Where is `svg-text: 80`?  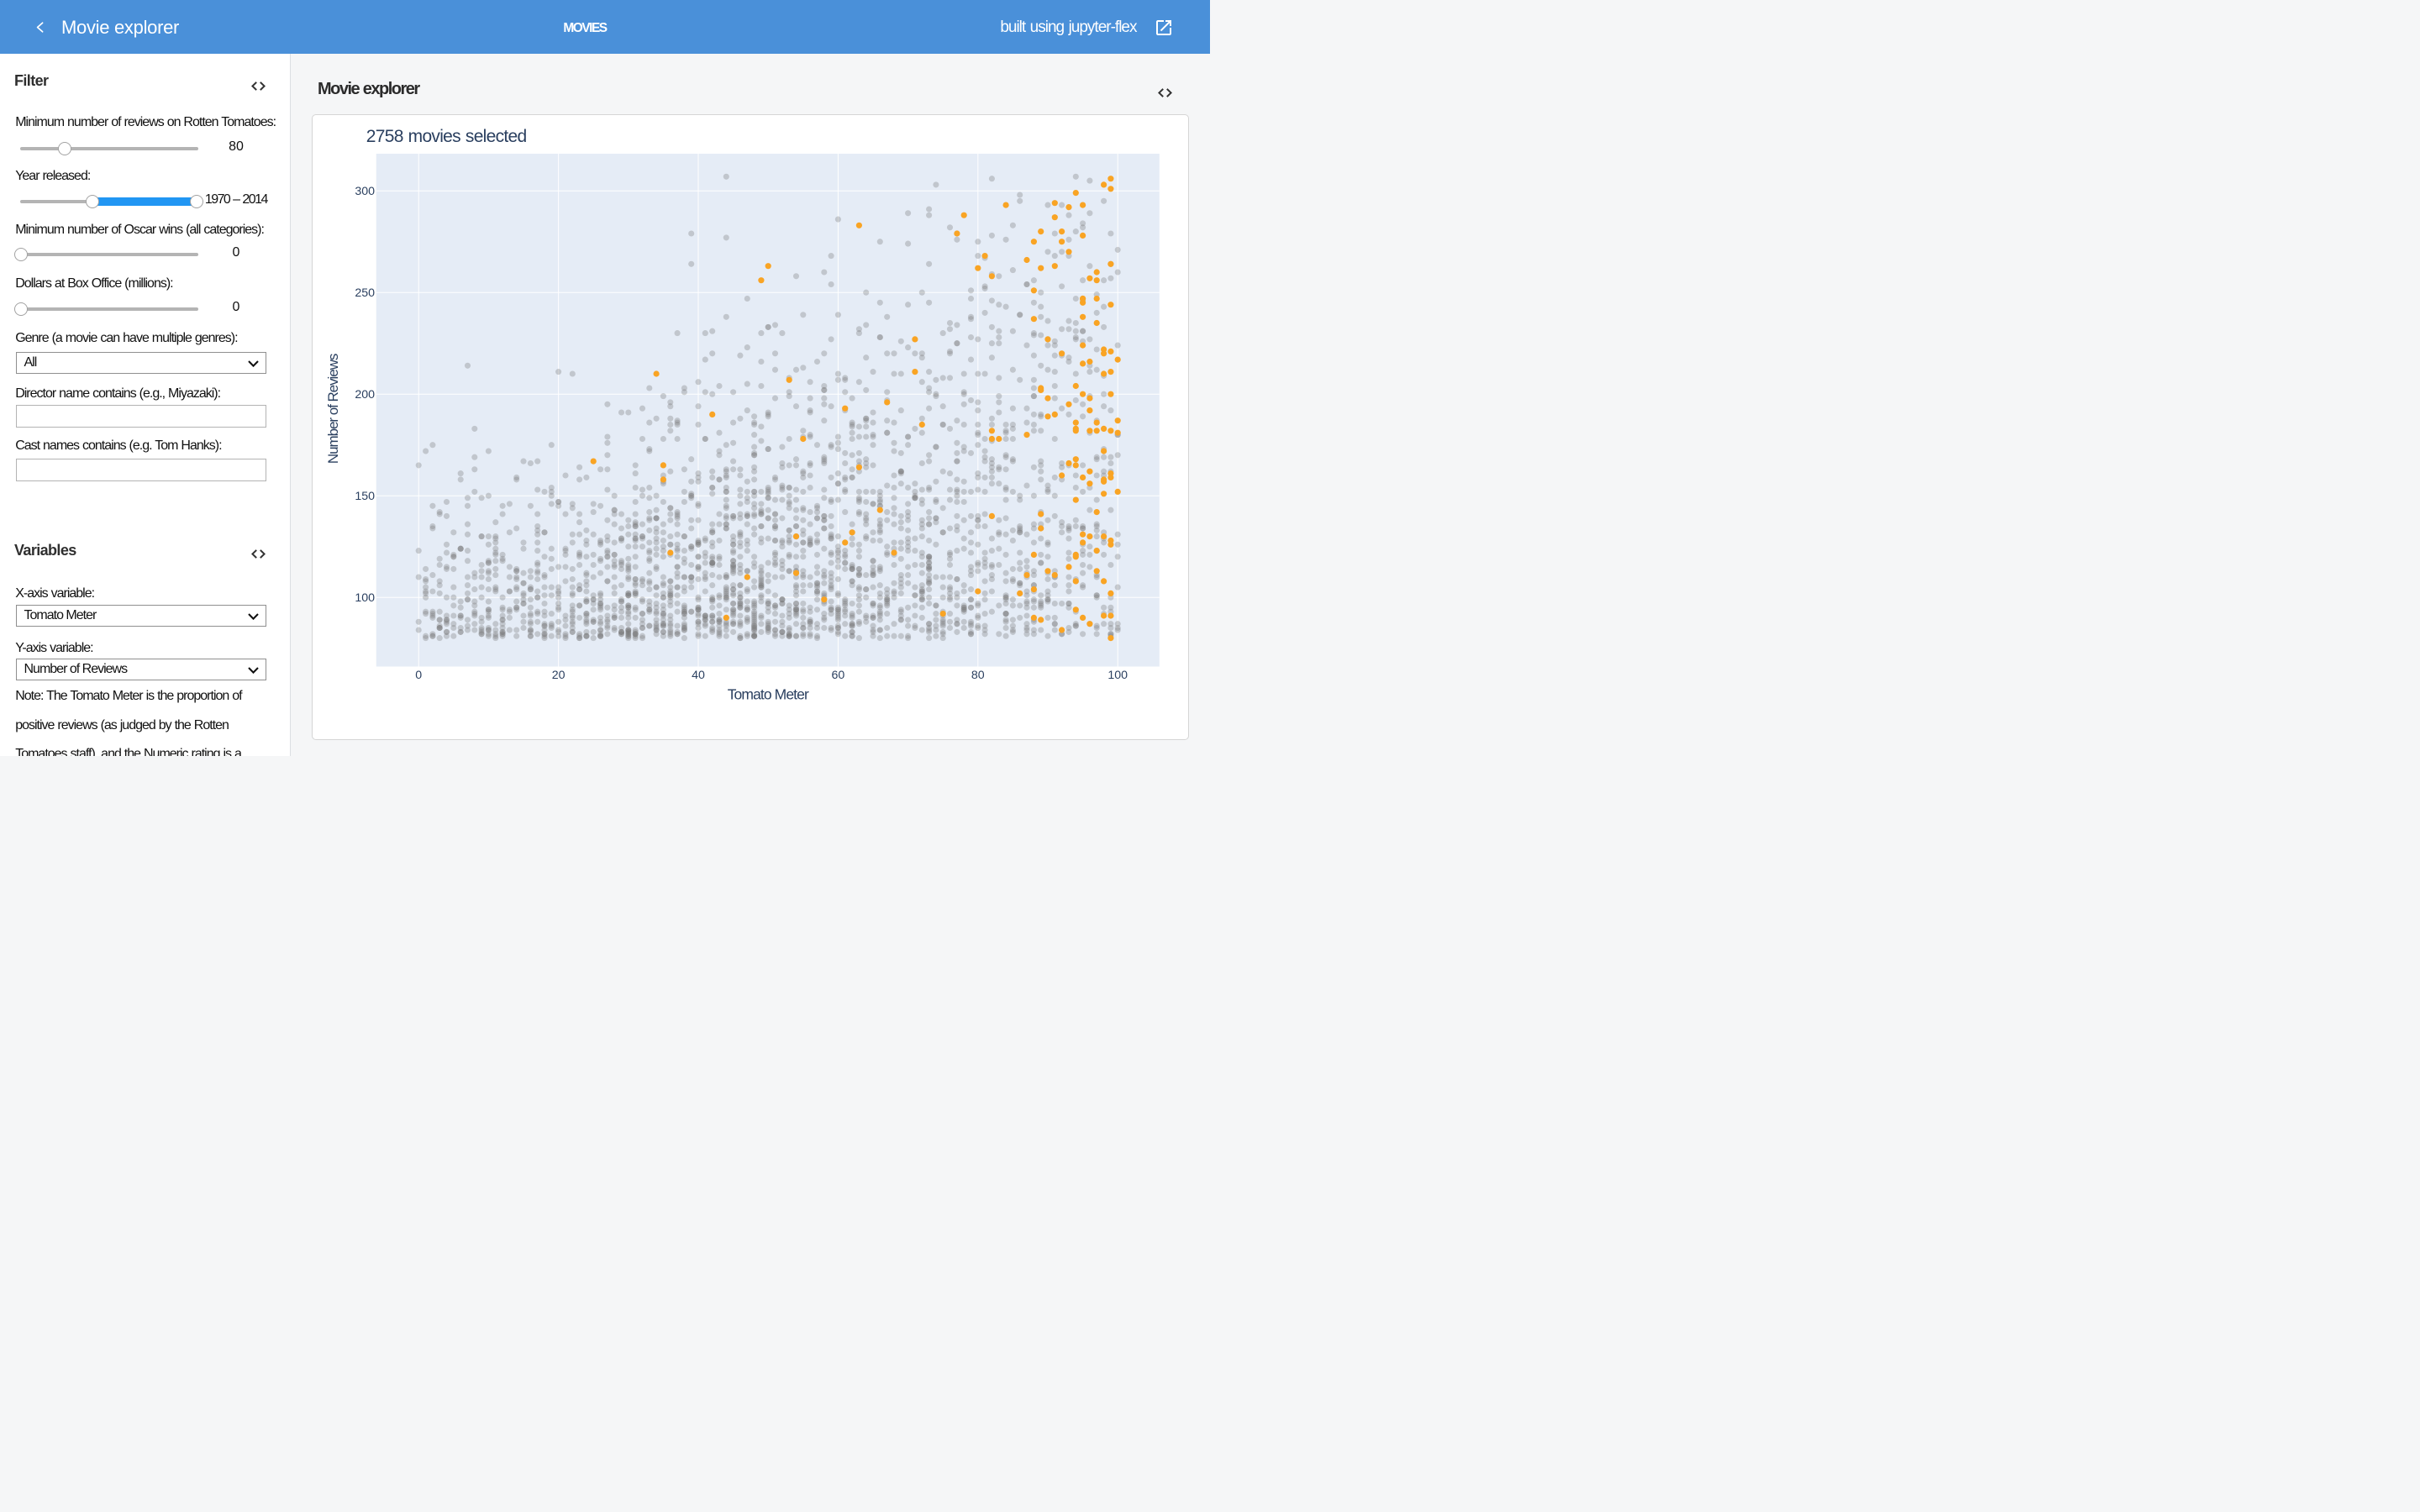
svg-text: 80 is located at coordinates (977, 675).